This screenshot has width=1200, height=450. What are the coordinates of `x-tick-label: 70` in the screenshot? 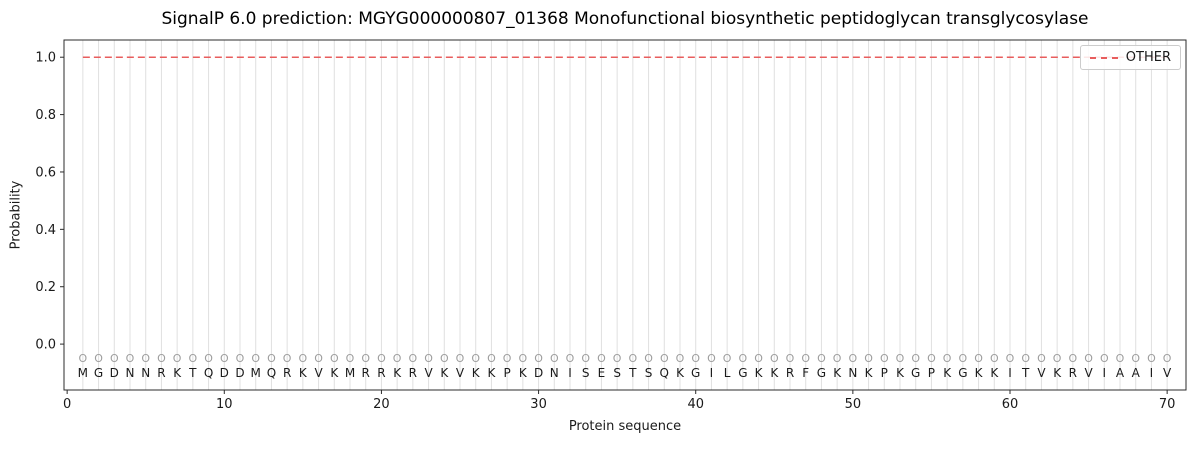 It's located at (1167, 404).